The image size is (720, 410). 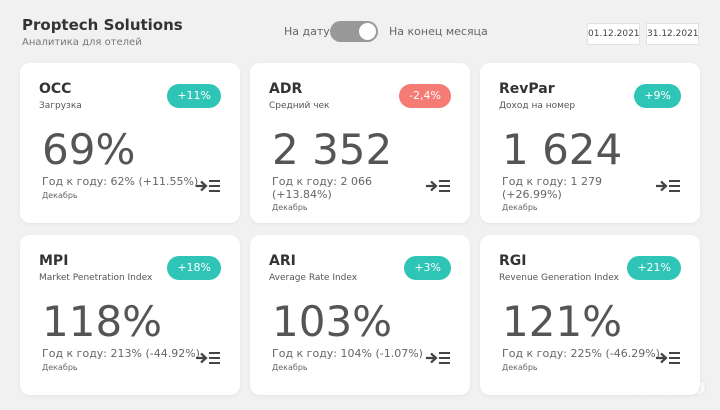 What do you see at coordinates (313, 278) in the screenshot?
I see `card-subtitle: Average Rate Index` at bounding box center [313, 278].